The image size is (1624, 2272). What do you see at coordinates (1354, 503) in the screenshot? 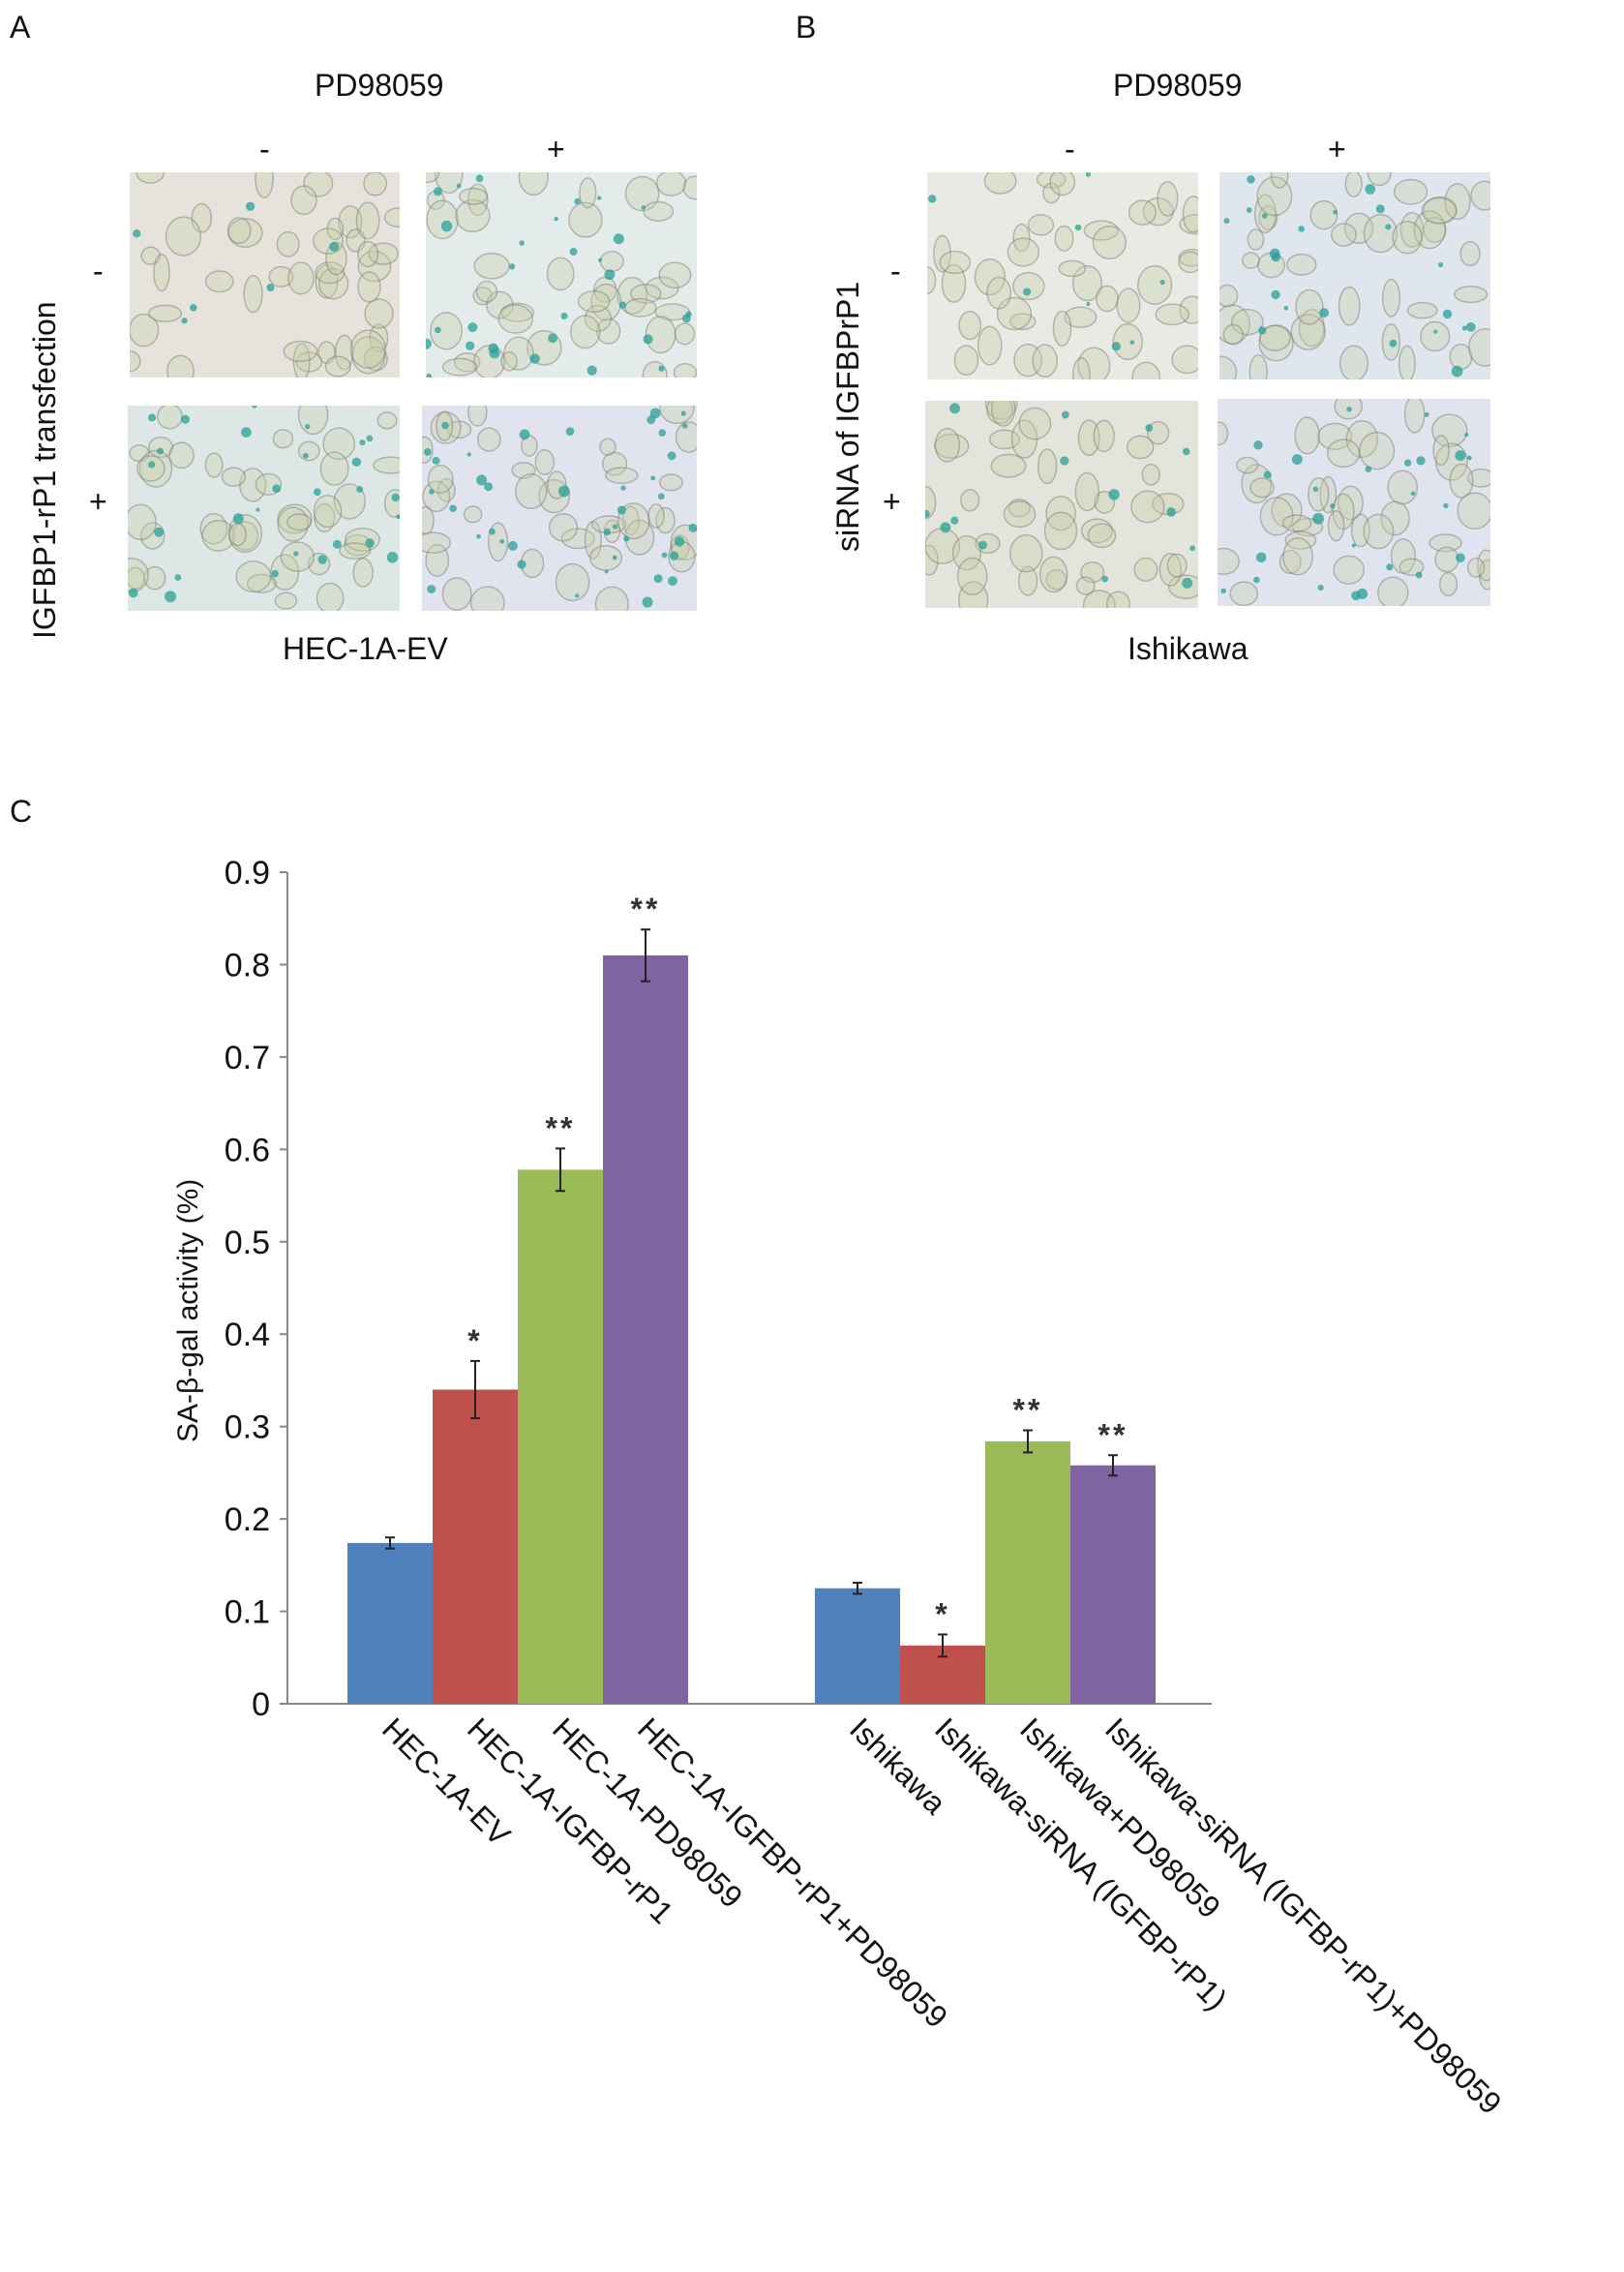
I see `micrograph-b-plus-plus` at bounding box center [1354, 503].